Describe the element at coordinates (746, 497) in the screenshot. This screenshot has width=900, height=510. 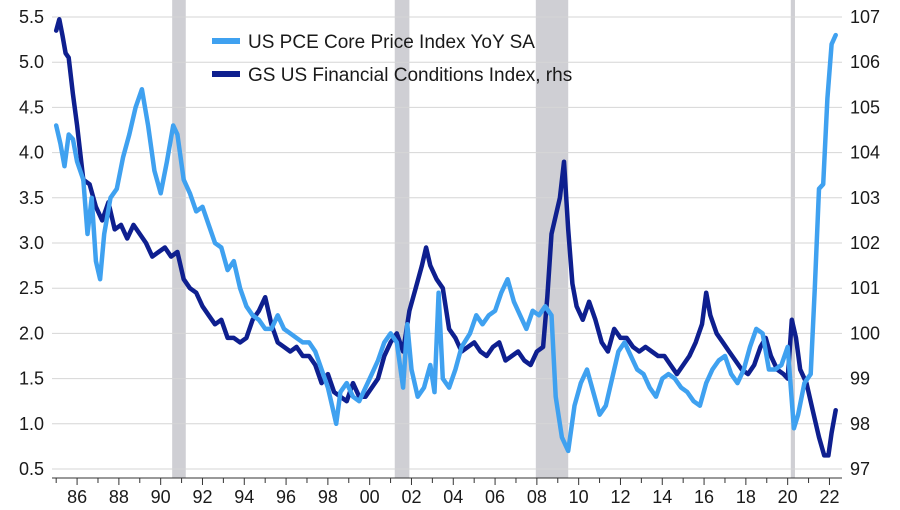
I see `x-tick-label: 18` at that location.